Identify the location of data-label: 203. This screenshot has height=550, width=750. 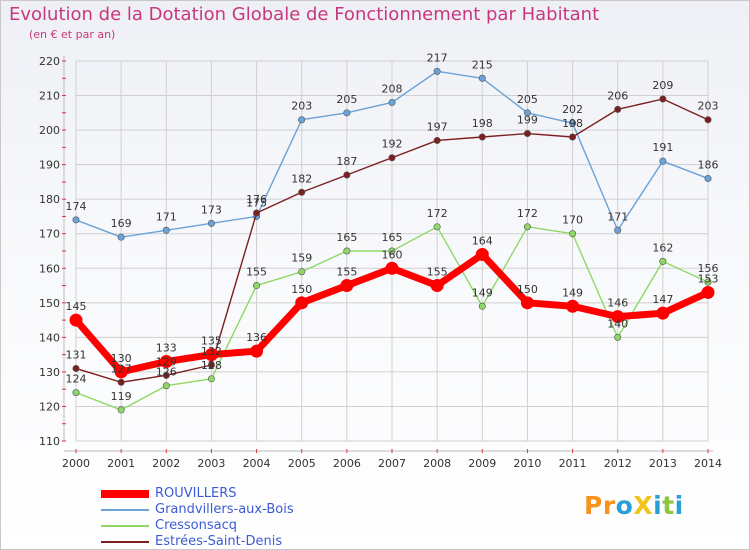
(301, 106).